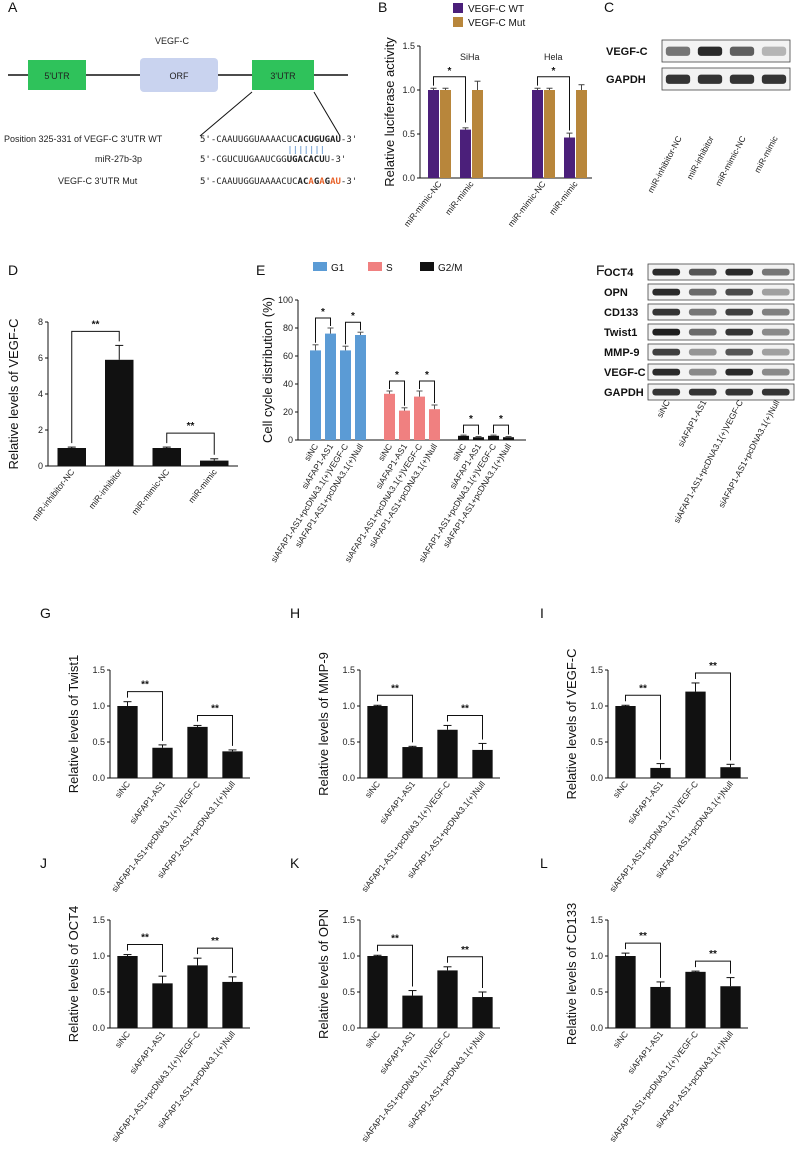  Describe the element at coordinates (40, 394) in the screenshot. I see `y-tick-label: 4` at that location.